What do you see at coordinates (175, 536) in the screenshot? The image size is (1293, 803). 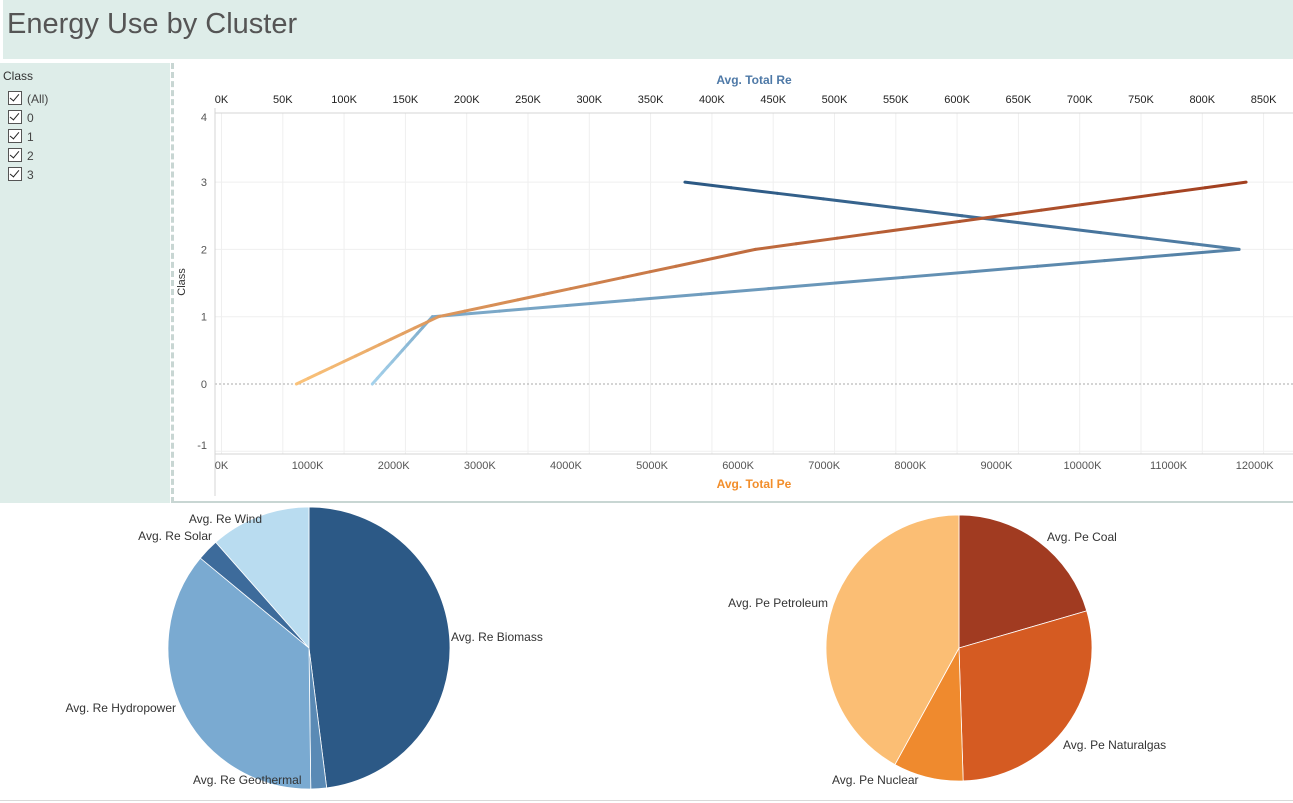 I see `pie-slice-label: Avg. Re Solar` at bounding box center [175, 536].